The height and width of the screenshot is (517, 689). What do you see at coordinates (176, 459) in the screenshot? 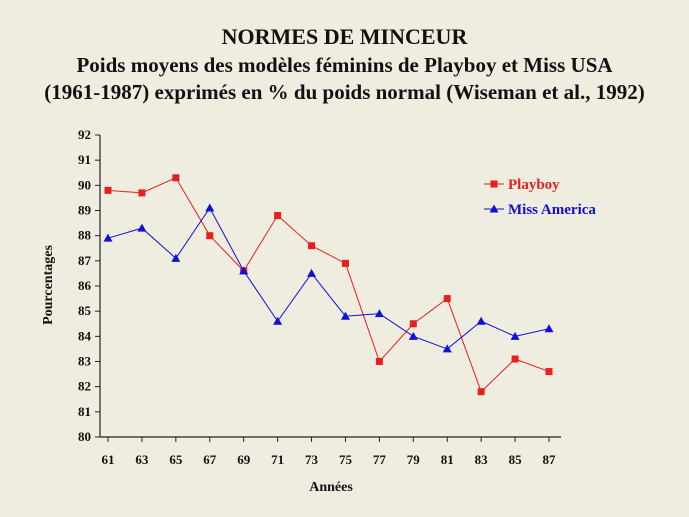
I see `x-tick-label: 65` at bounding box center [176, 459].